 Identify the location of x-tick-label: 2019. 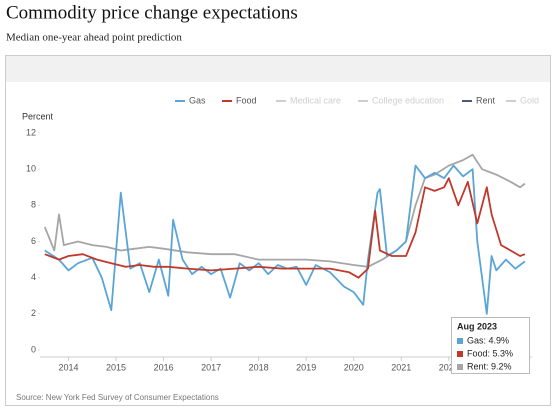
(306, 367).